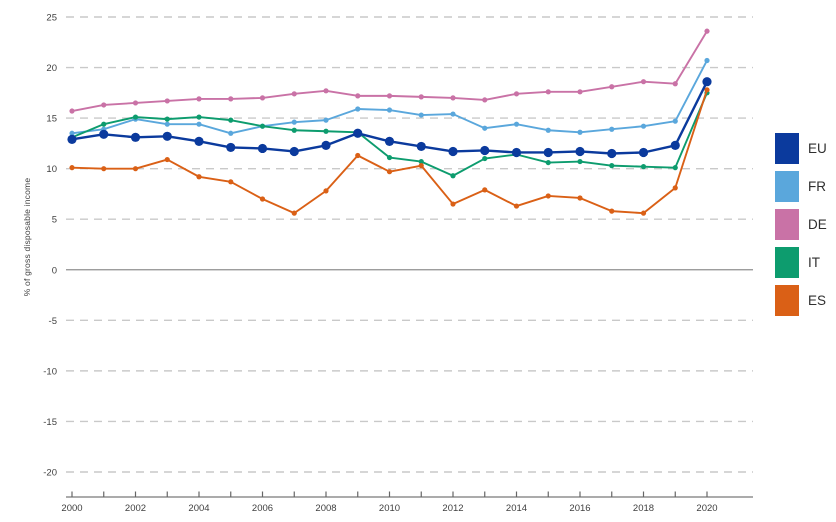  Describe the element at coordinates (801, 148) in the screenshot. I see `legend-item-eu: EU` at that location.